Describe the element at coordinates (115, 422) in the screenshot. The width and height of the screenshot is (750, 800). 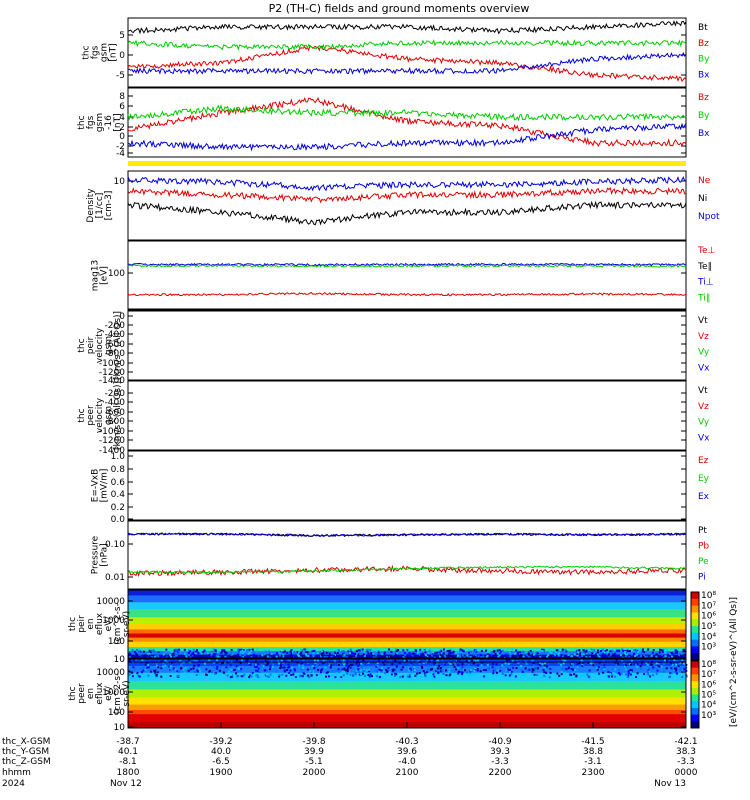
I see `y-tick-label: -800` at that location.